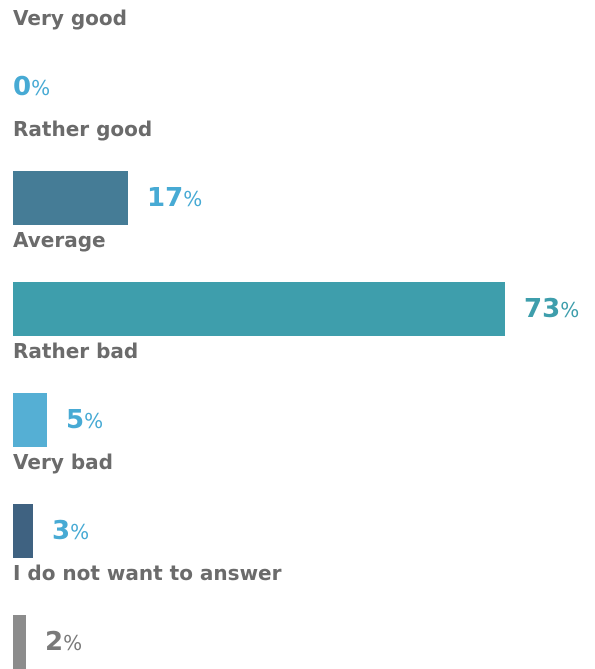  I want to click on category-label: I do not want to answer, so click(147, 573).